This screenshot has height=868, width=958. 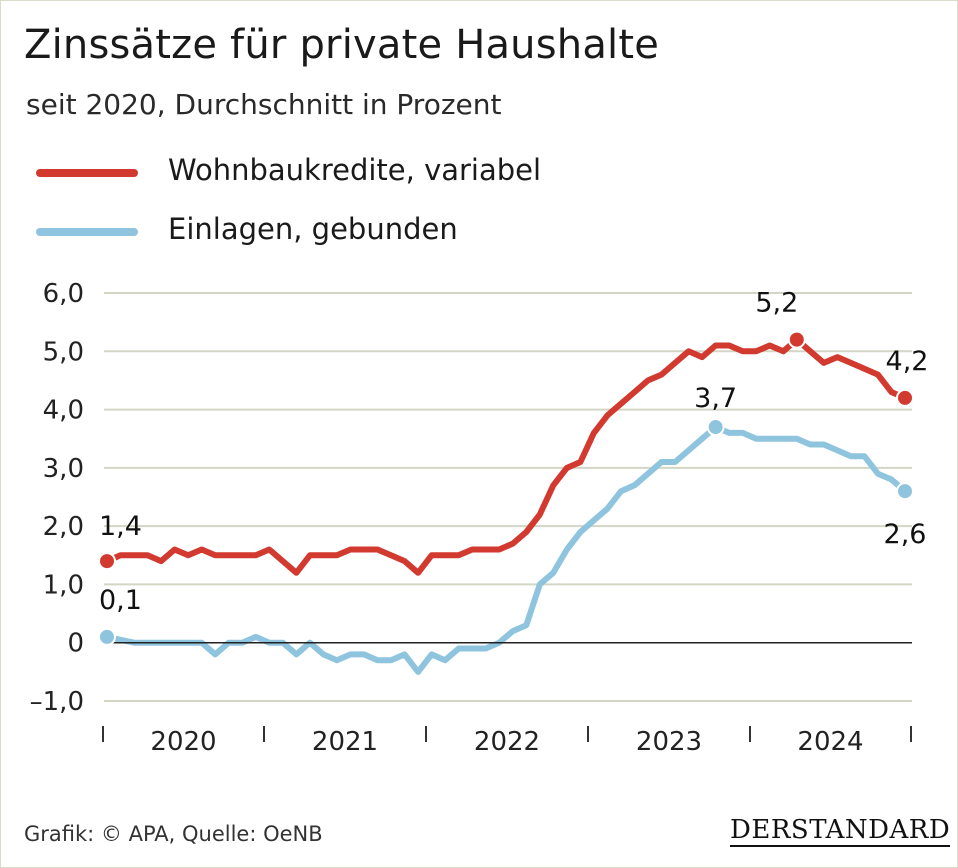 What do you see at coordinates (75, 644) in the screenshot?
I see `y-tick-label: 0` at bounding box center [75, 644].